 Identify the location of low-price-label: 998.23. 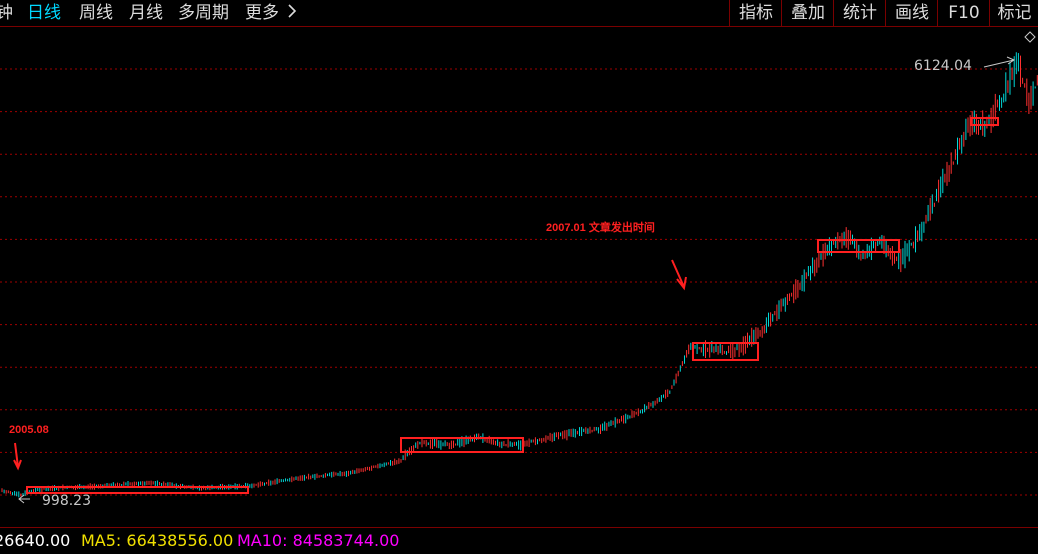
(66, 501).